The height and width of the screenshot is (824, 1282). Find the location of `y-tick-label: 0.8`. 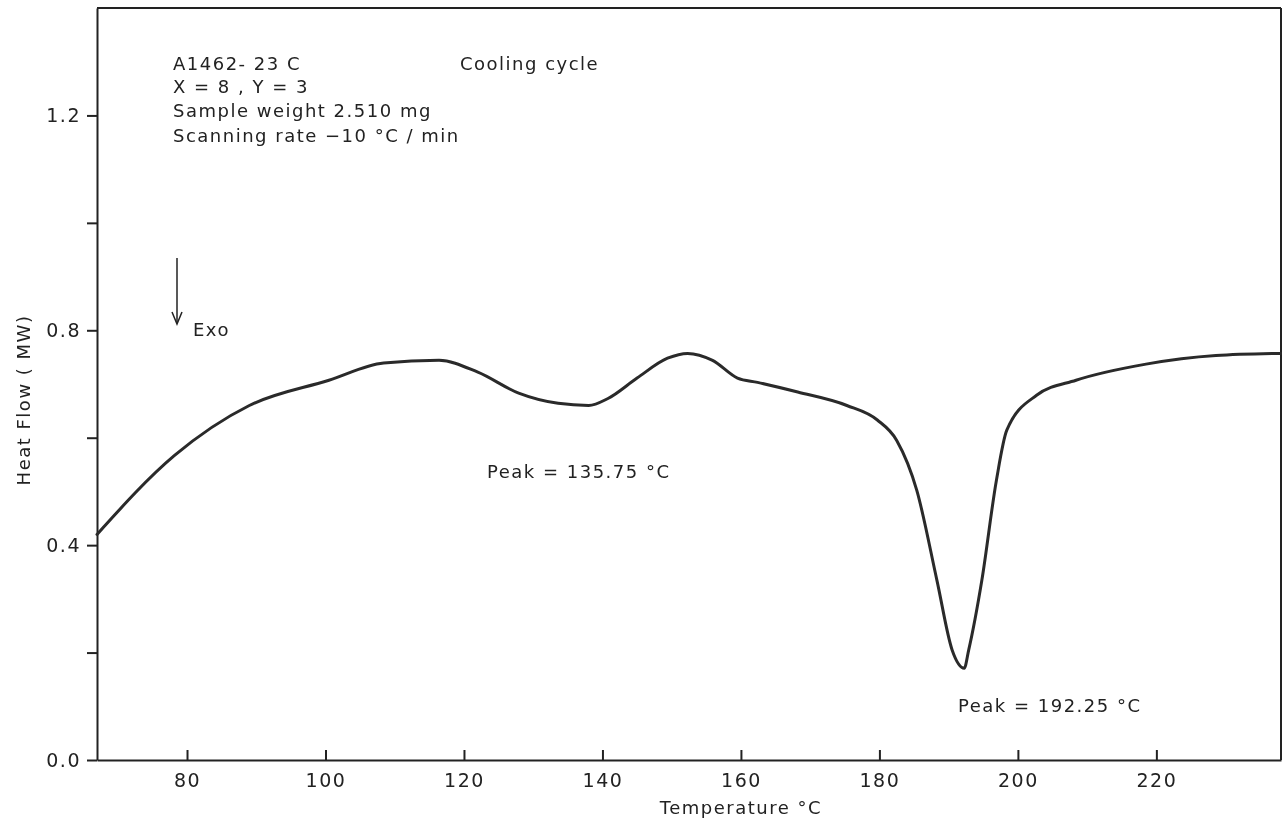

y-tick-label: 0.8 is located at coordinates (63, 329).